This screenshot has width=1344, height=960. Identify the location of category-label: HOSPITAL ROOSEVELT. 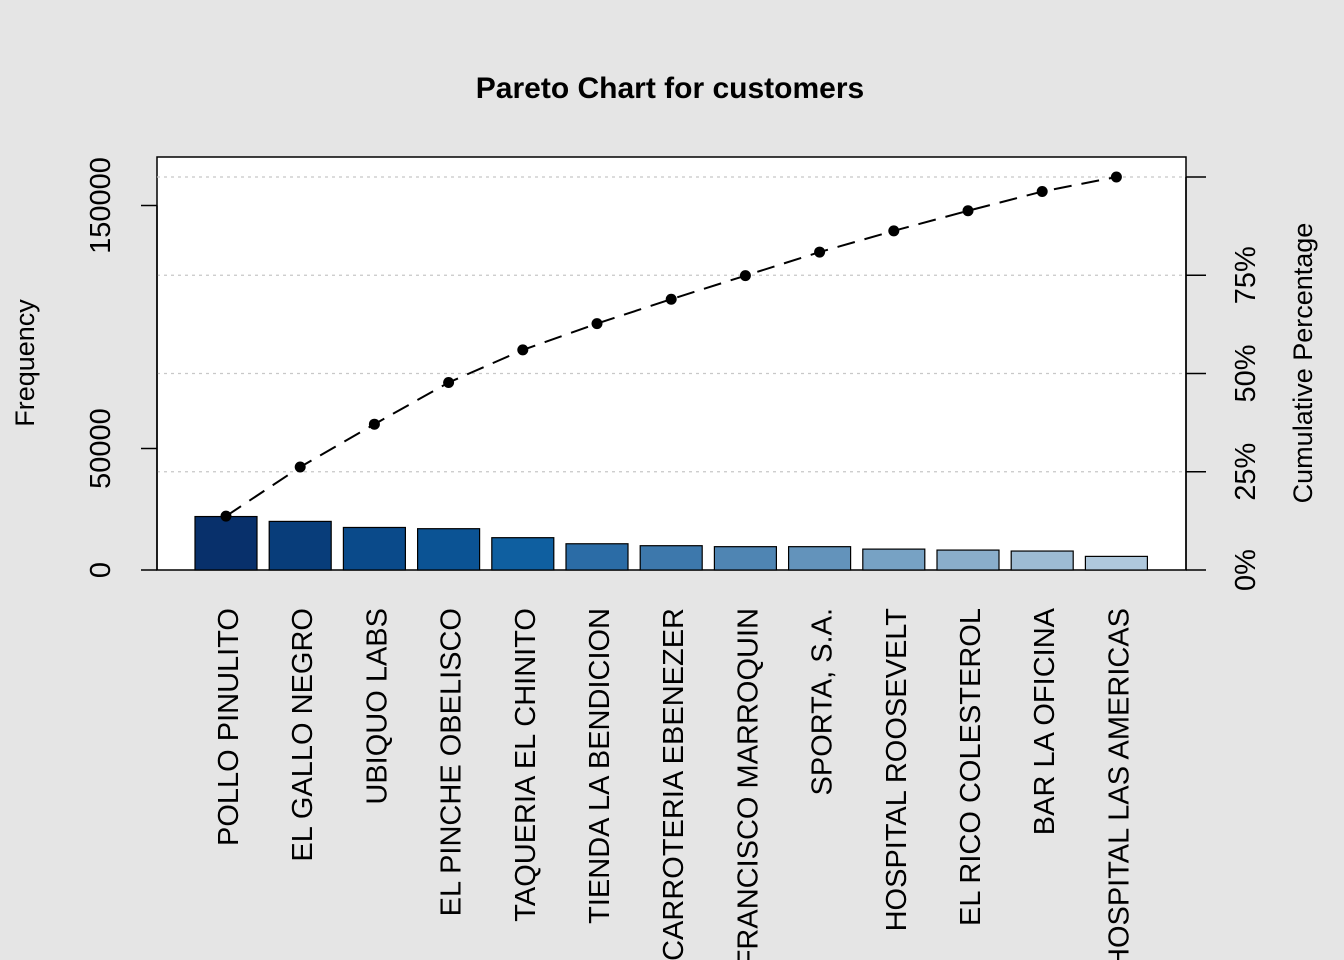
(897, 770).